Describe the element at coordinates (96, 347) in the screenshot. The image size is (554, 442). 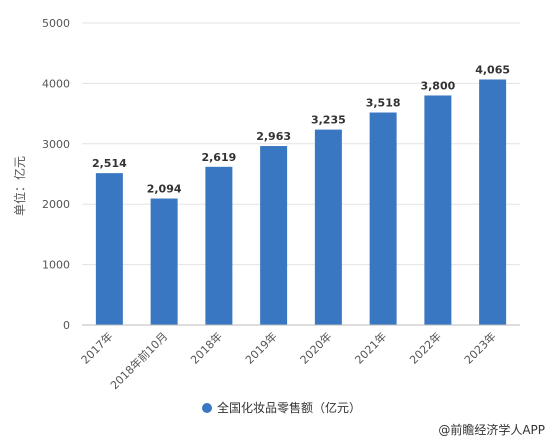
I see `x-tick-label: 2017年` at that location.